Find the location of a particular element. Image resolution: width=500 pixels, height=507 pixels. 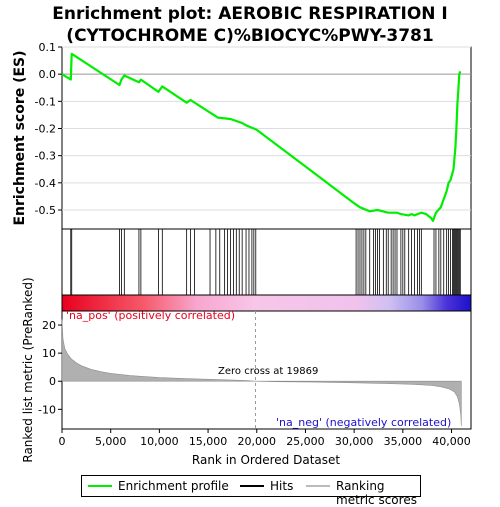

x-tick-label: 25,000 is located at coordinates (305, 441).